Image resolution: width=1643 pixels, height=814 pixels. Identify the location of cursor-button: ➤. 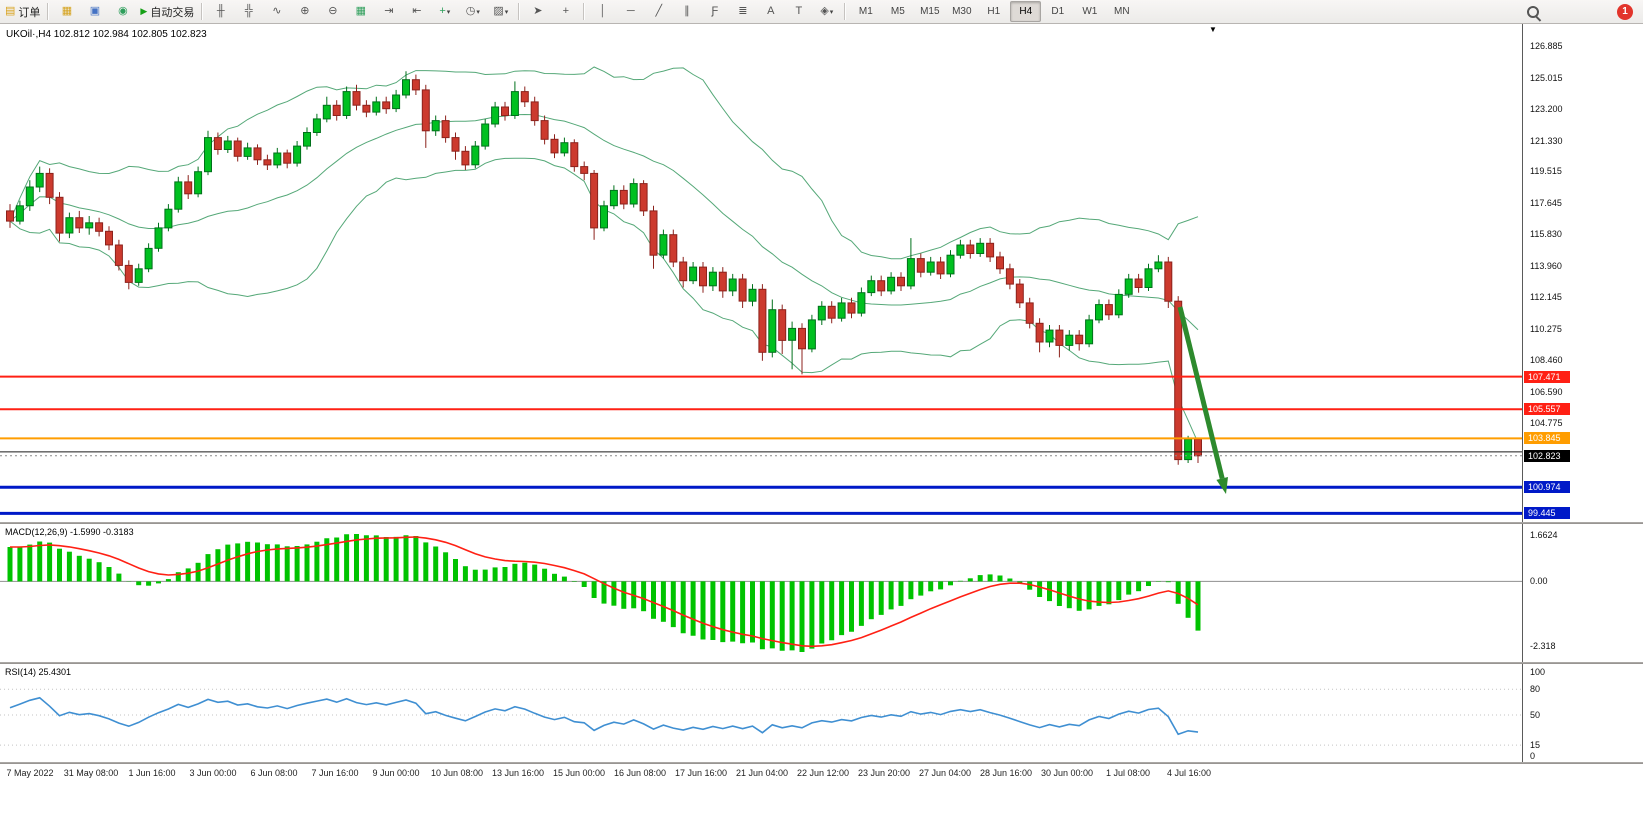
(537, 11).